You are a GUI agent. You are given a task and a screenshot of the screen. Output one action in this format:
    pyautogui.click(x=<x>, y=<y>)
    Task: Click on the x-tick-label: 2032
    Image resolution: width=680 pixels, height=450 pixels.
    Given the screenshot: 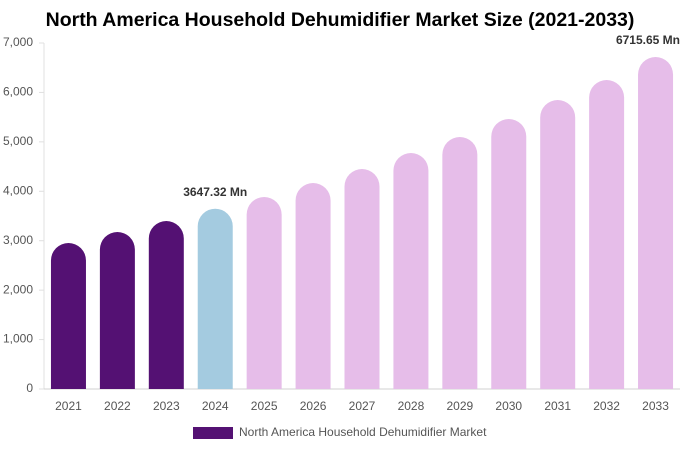 What is the action you would take?
    pyautogui.click(x=606, y=406)
    